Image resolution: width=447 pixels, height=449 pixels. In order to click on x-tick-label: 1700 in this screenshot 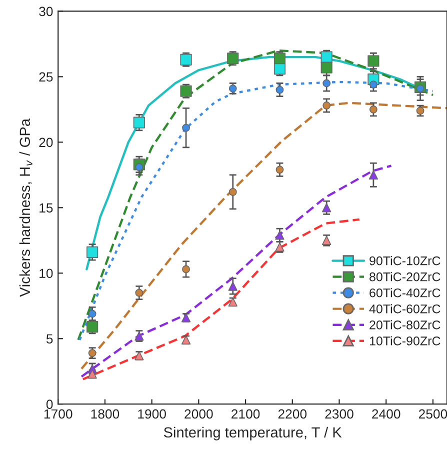, I will do `click(58, 414)`.